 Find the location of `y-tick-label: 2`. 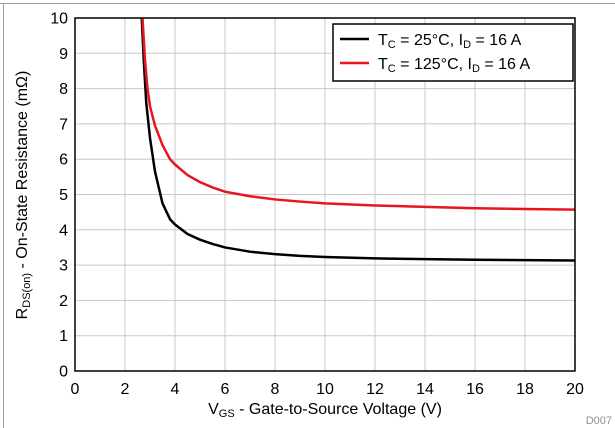

y-tick-label: 2 is located at coordinates (63, 301).